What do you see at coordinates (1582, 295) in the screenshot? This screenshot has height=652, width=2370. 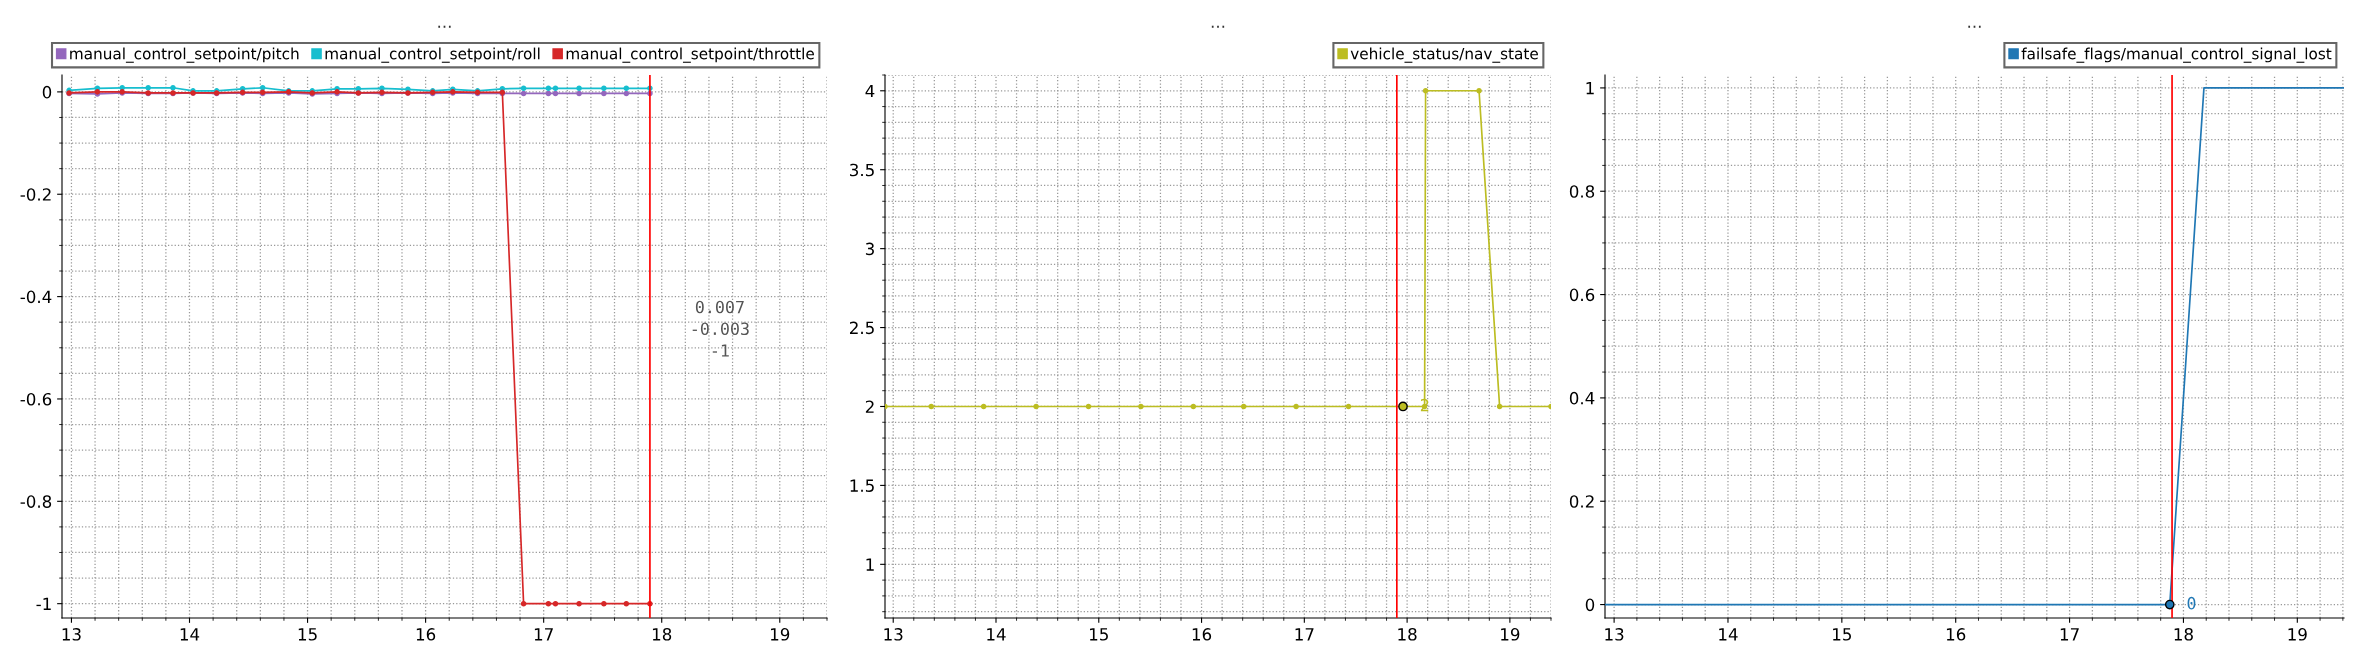 I see `y-tick-label: 0.6` at bounding box center [1582, 295].